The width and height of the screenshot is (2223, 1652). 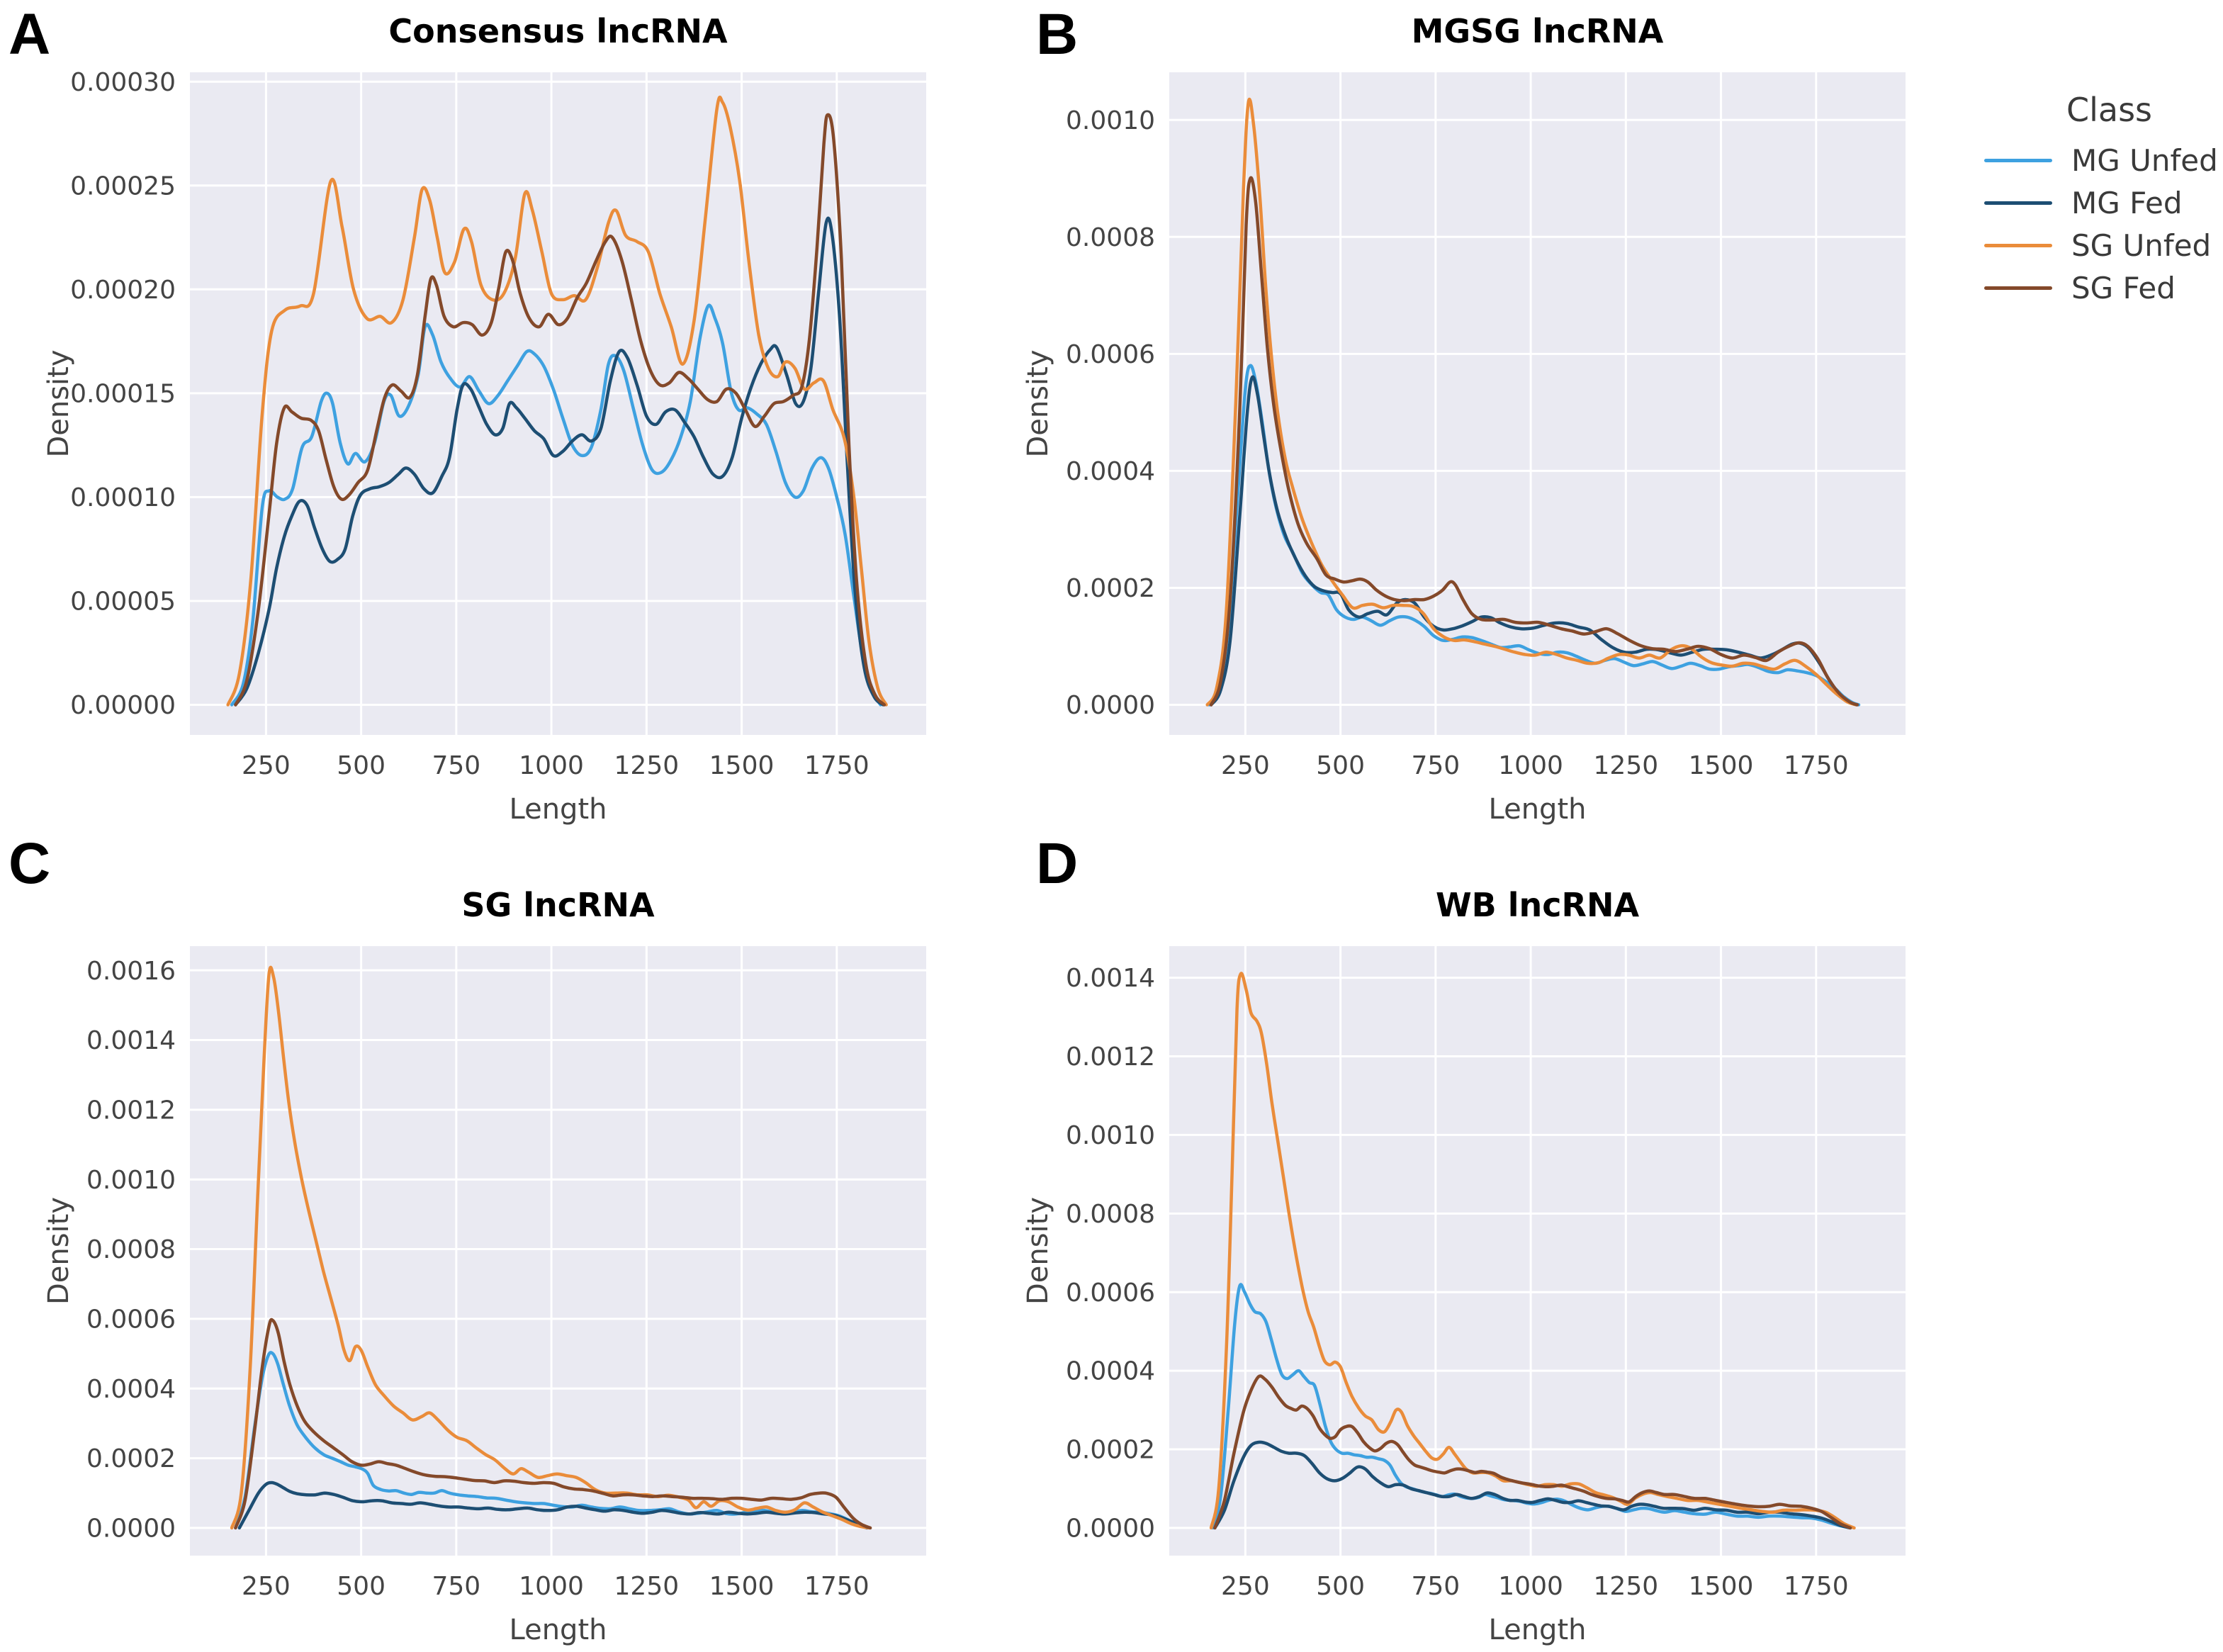 What do you see at coordinates (2103, 245) in the screenshot?
I see `legend-item: SG Unfed` at bounding box center [2103, 245].